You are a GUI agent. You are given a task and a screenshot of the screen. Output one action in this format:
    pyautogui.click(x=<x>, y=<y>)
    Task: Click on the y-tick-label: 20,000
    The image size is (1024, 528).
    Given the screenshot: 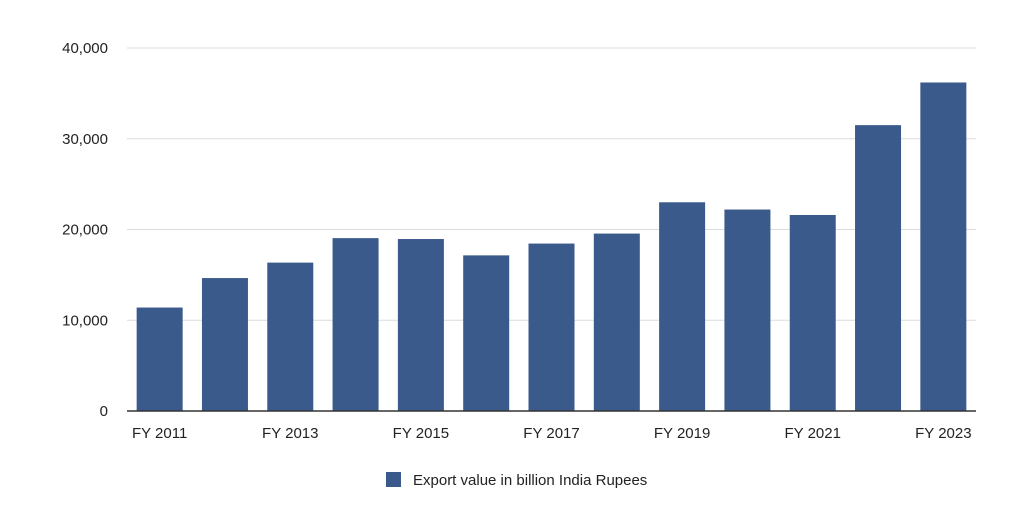 What is the action you would take?
    pyautogui.click(x=85, y=230)
    